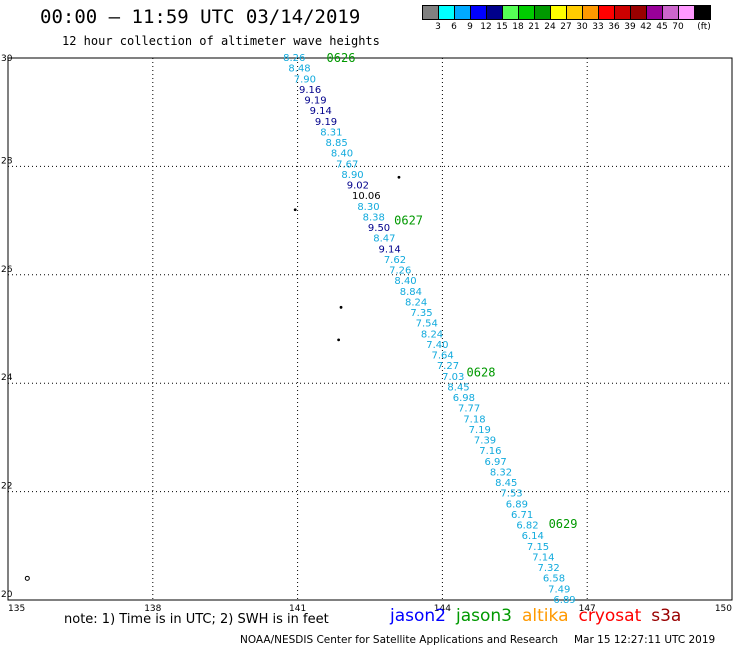  Describe the element at coordinates (374, 217) in the screenshot. I see `swh-value-label: 8.38` at that location.